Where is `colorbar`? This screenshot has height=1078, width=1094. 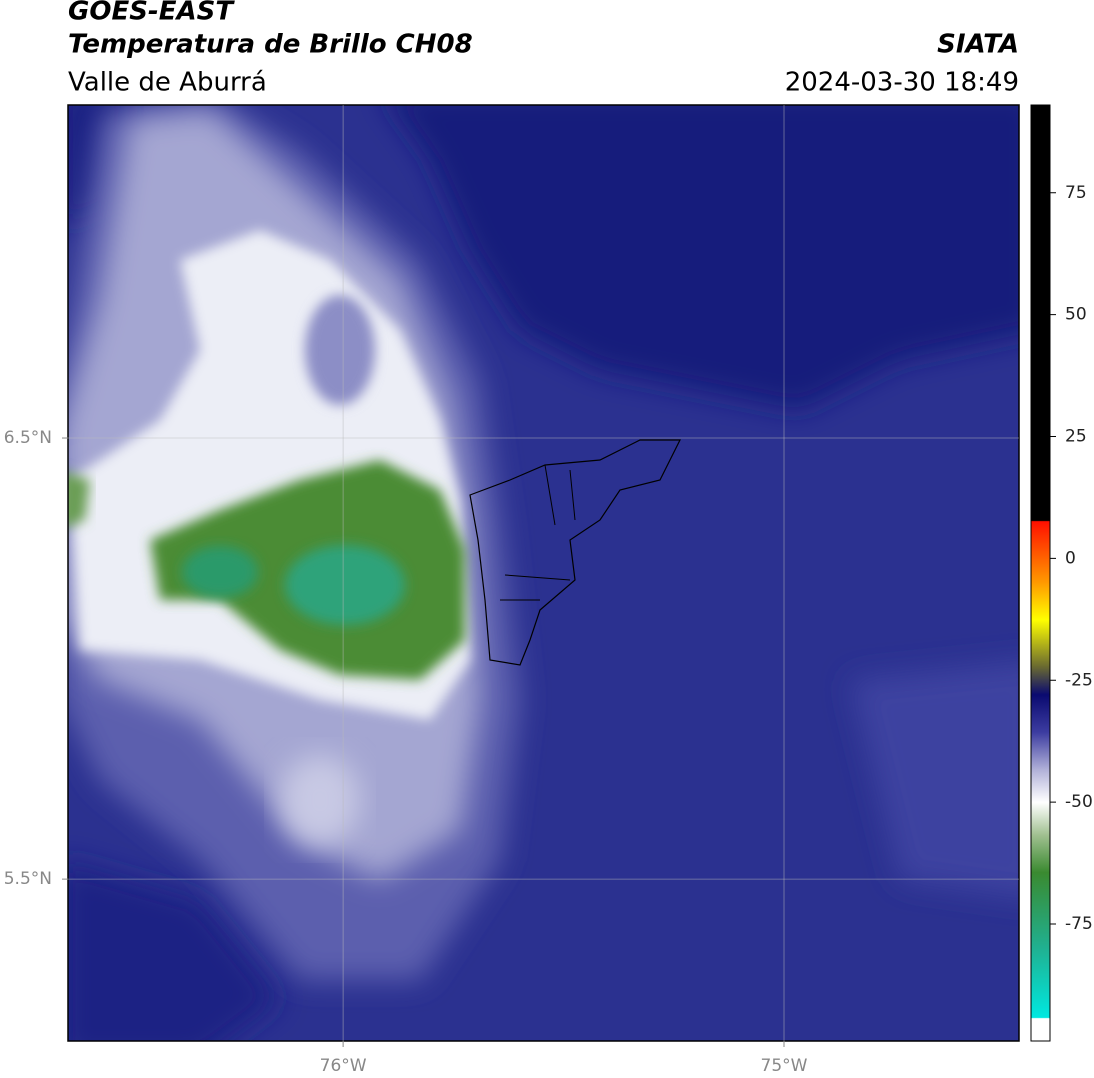
colorbar is located at coordinates (1040, 573).